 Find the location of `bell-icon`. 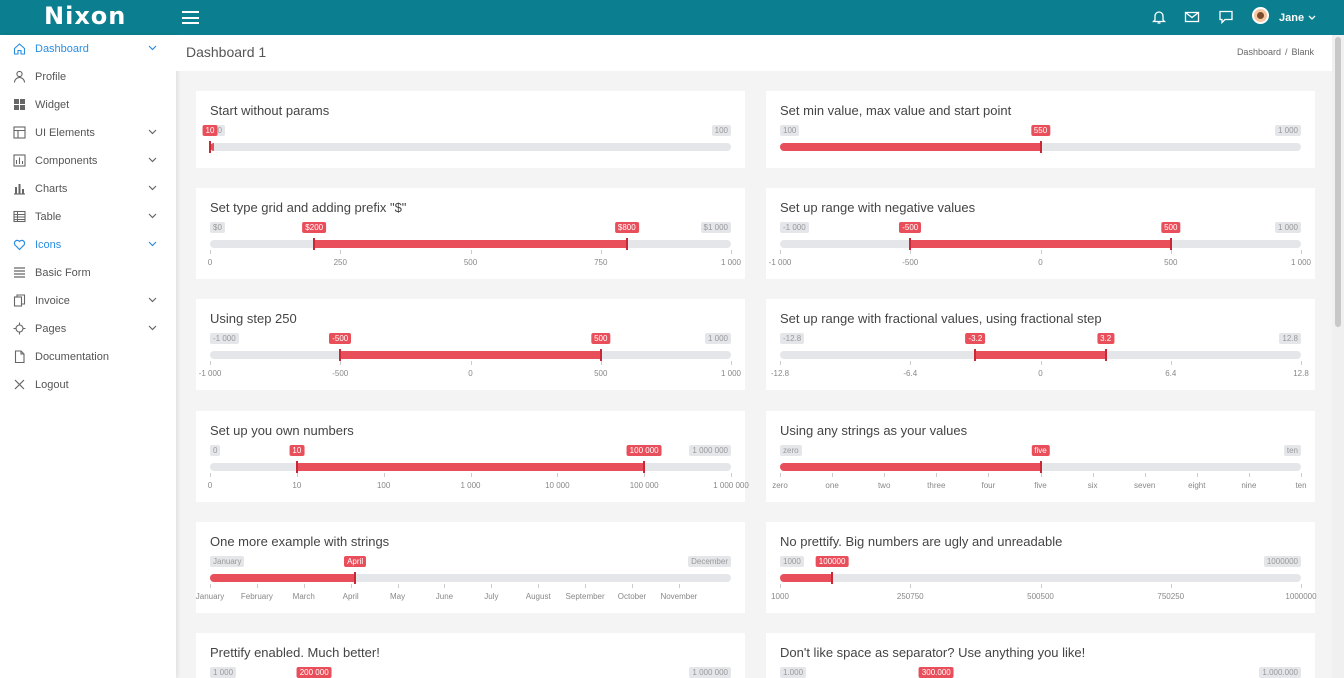

bell-icon is located at coordinates (1159, 17).